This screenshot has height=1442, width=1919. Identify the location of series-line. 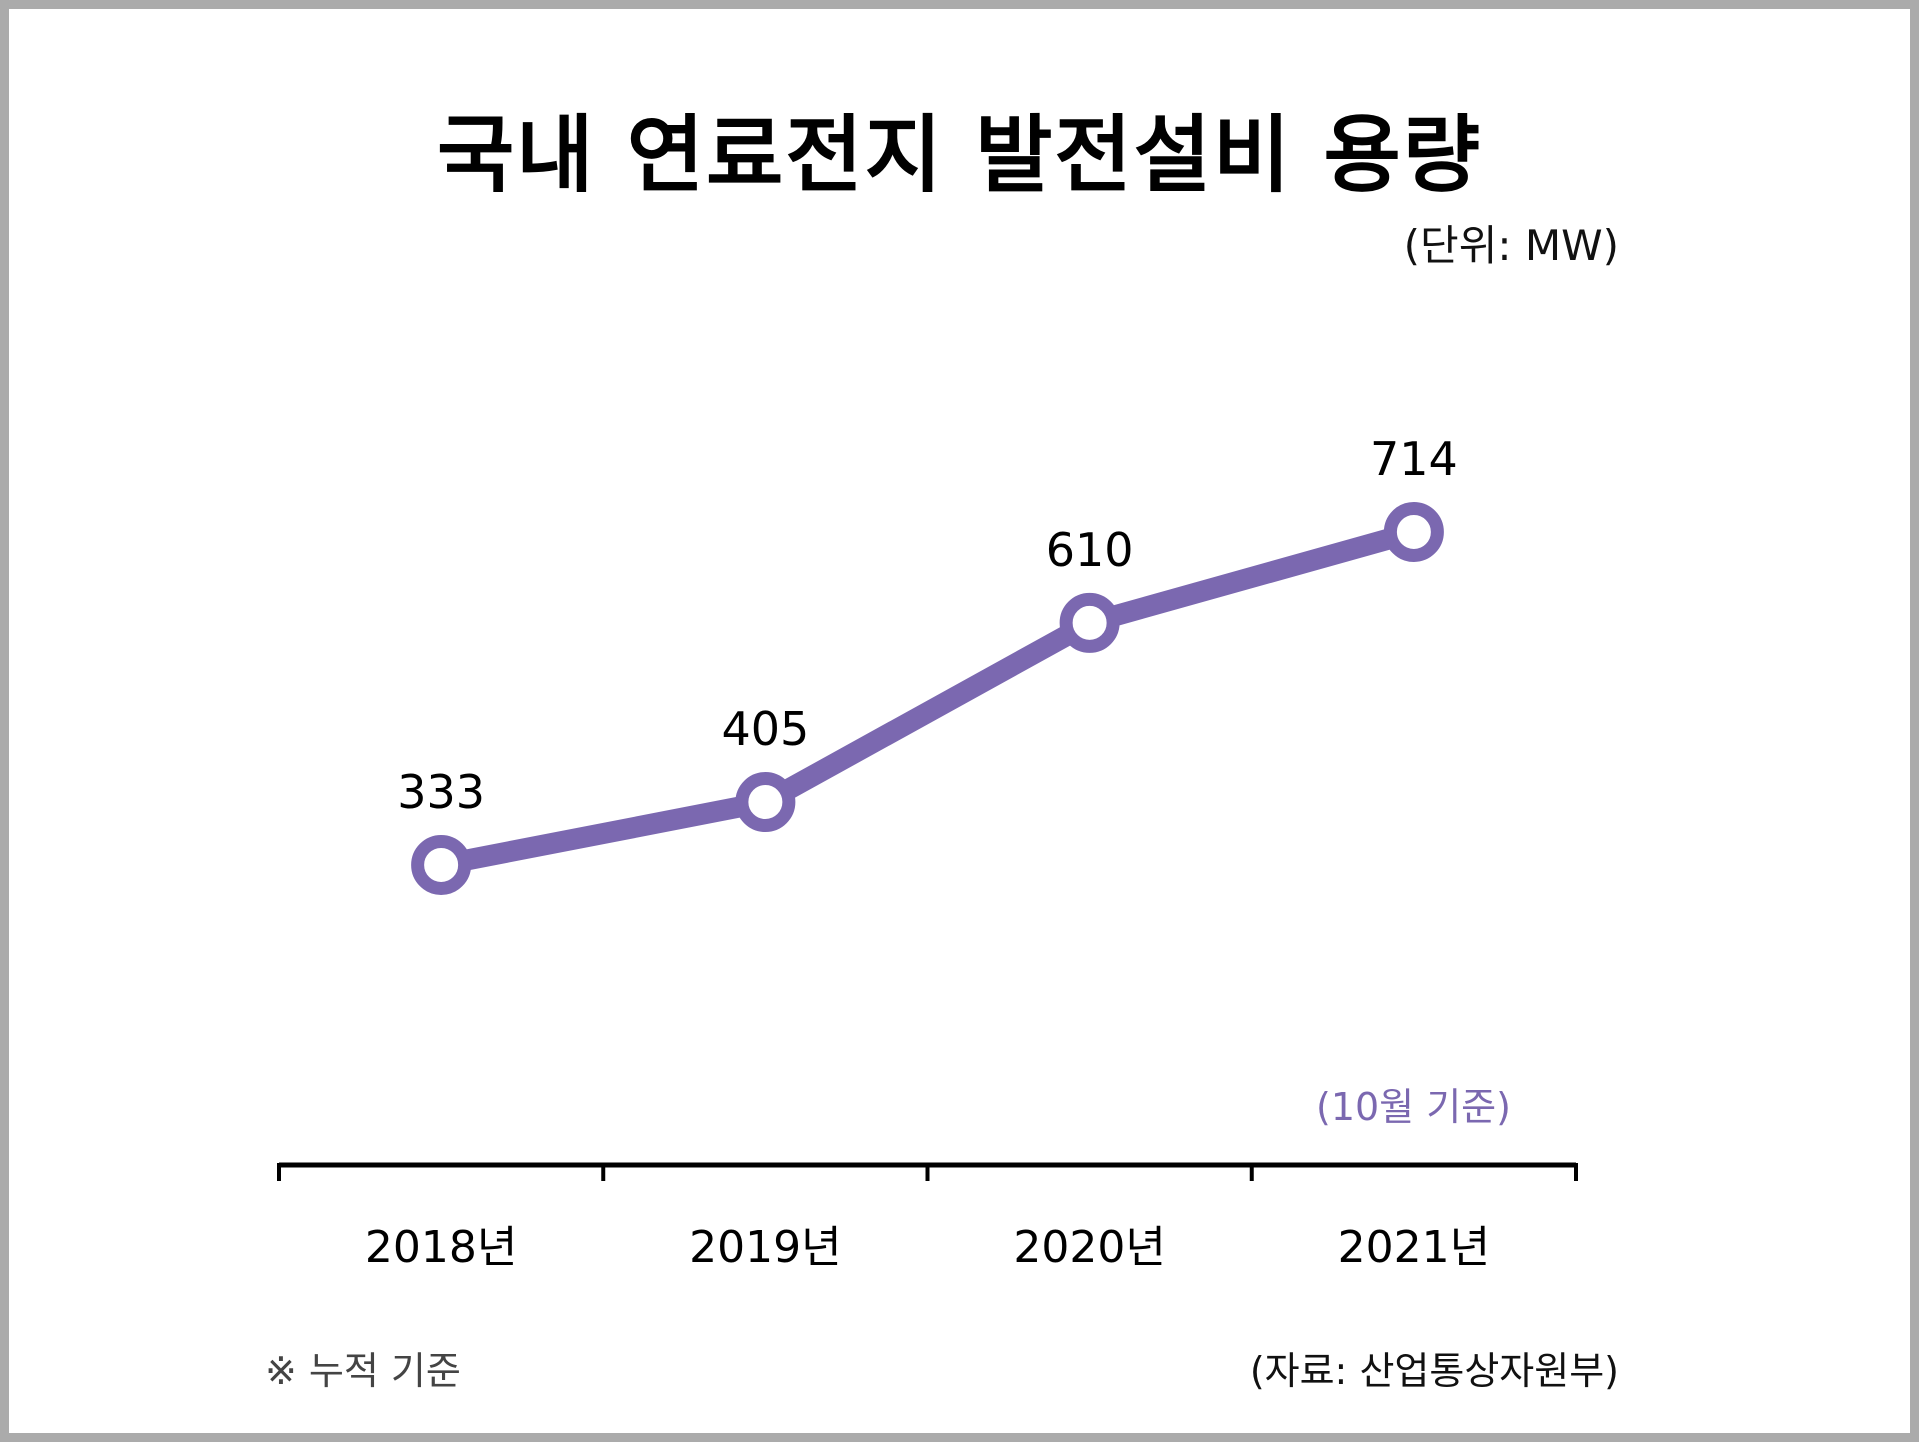
(928, 698).